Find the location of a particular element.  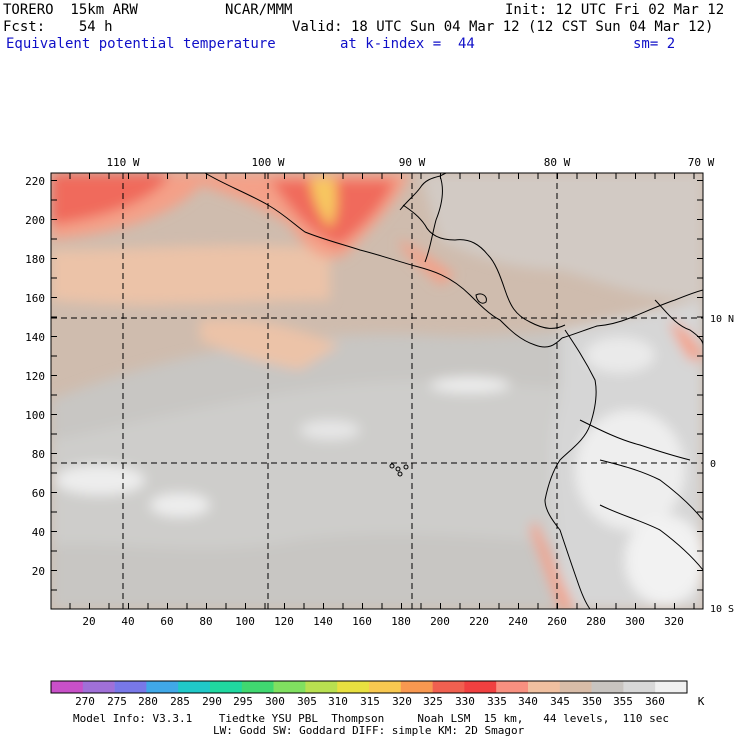

lon-label-90w: 90 W is located at coordinates (412, 162).